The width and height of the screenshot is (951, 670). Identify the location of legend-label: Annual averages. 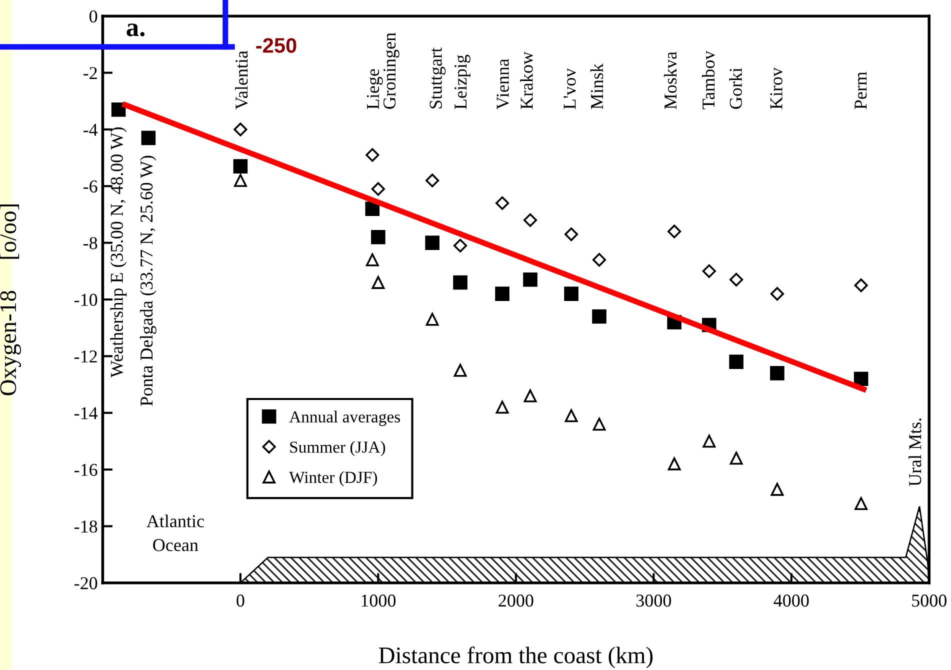
(344, 418).